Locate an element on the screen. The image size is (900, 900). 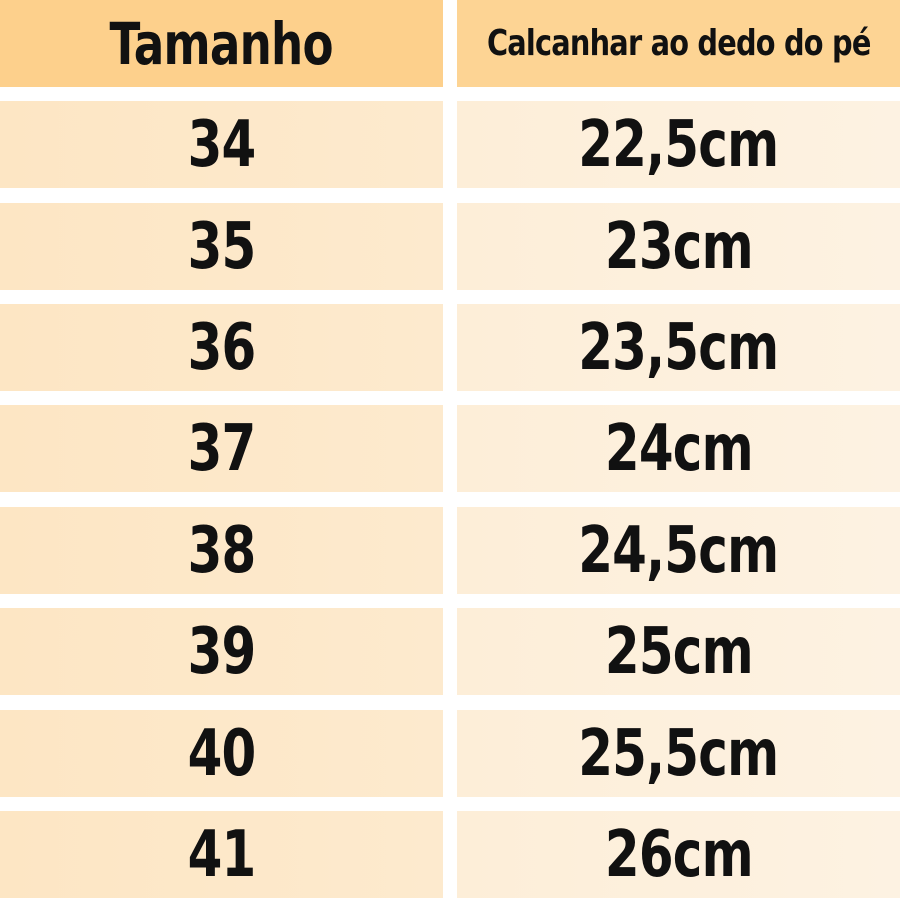
length-cell: 22,5cm is located at coordinates (678, 144).